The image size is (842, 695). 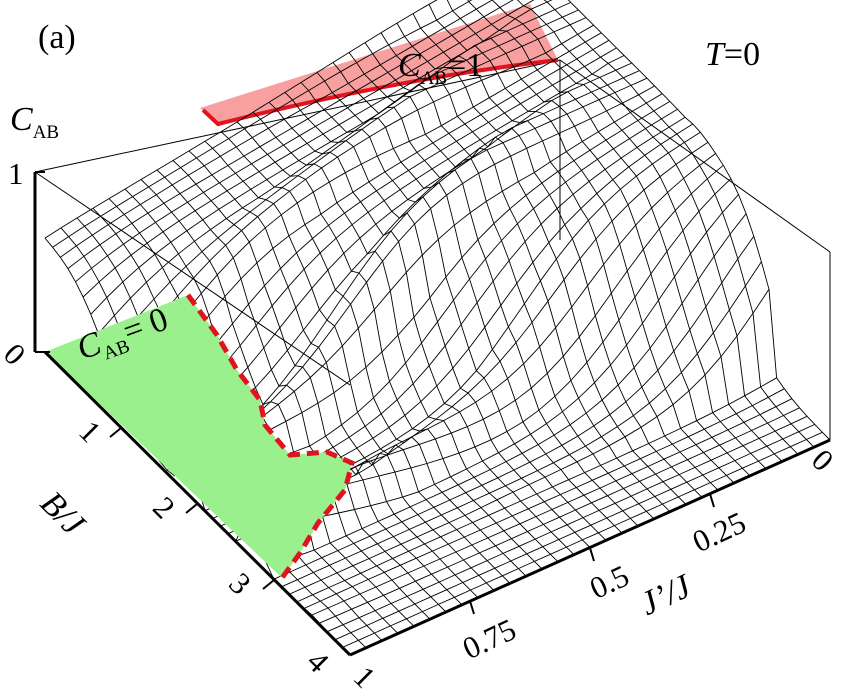 I want to click on region-cab-1-value: =1, so click(x=465, y=65).